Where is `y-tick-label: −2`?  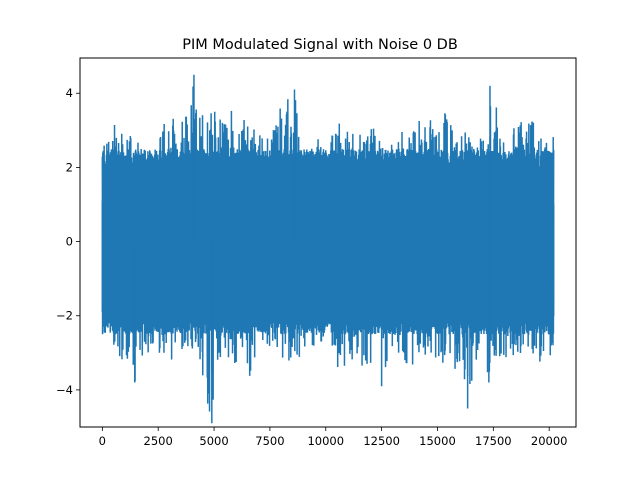 y-tick-label: −2 is located at coordinates (64, 316).